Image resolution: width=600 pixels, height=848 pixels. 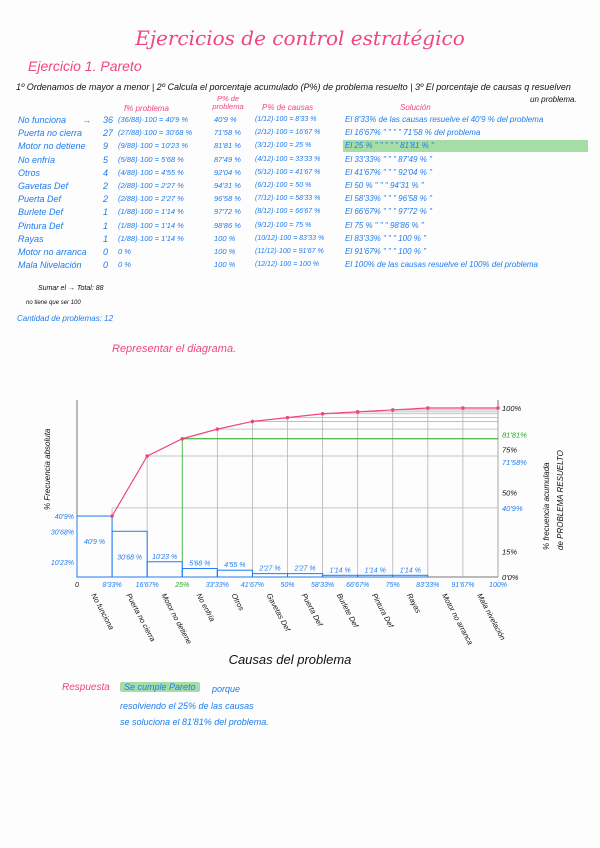 I want to click on solution: El 91'67% " " " 100 % ", so click(x=385, y=251).